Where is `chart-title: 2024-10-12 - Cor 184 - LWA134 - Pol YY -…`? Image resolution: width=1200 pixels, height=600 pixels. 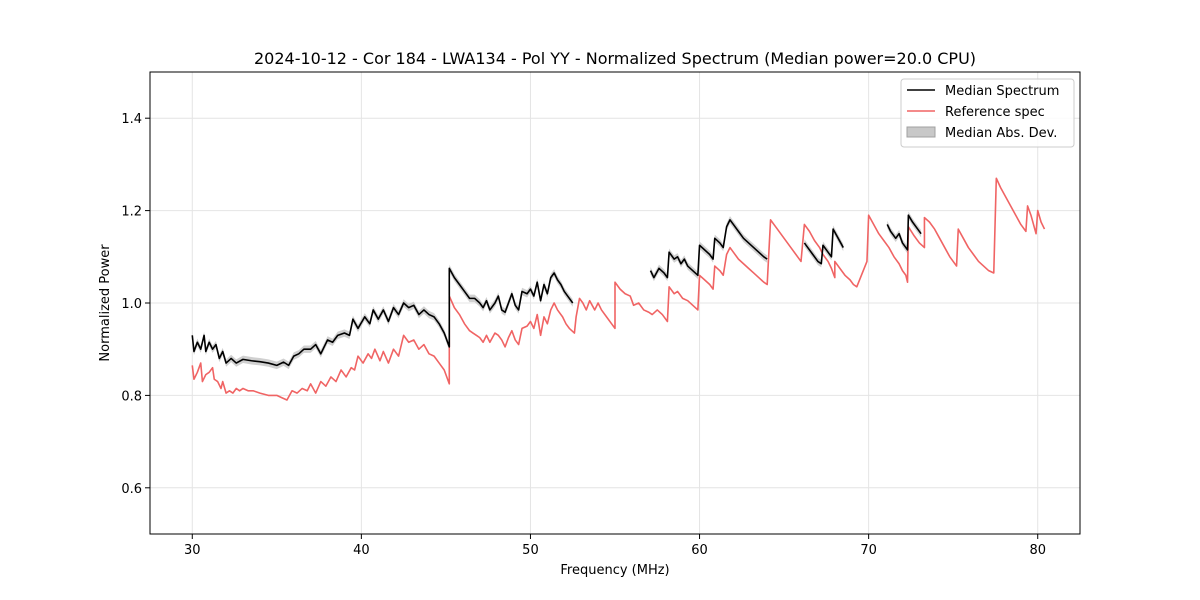 chart-title: 2024-10-12 - Cor 184 - LWA134 - Pol YY -… is located at coordinates (615, 58).